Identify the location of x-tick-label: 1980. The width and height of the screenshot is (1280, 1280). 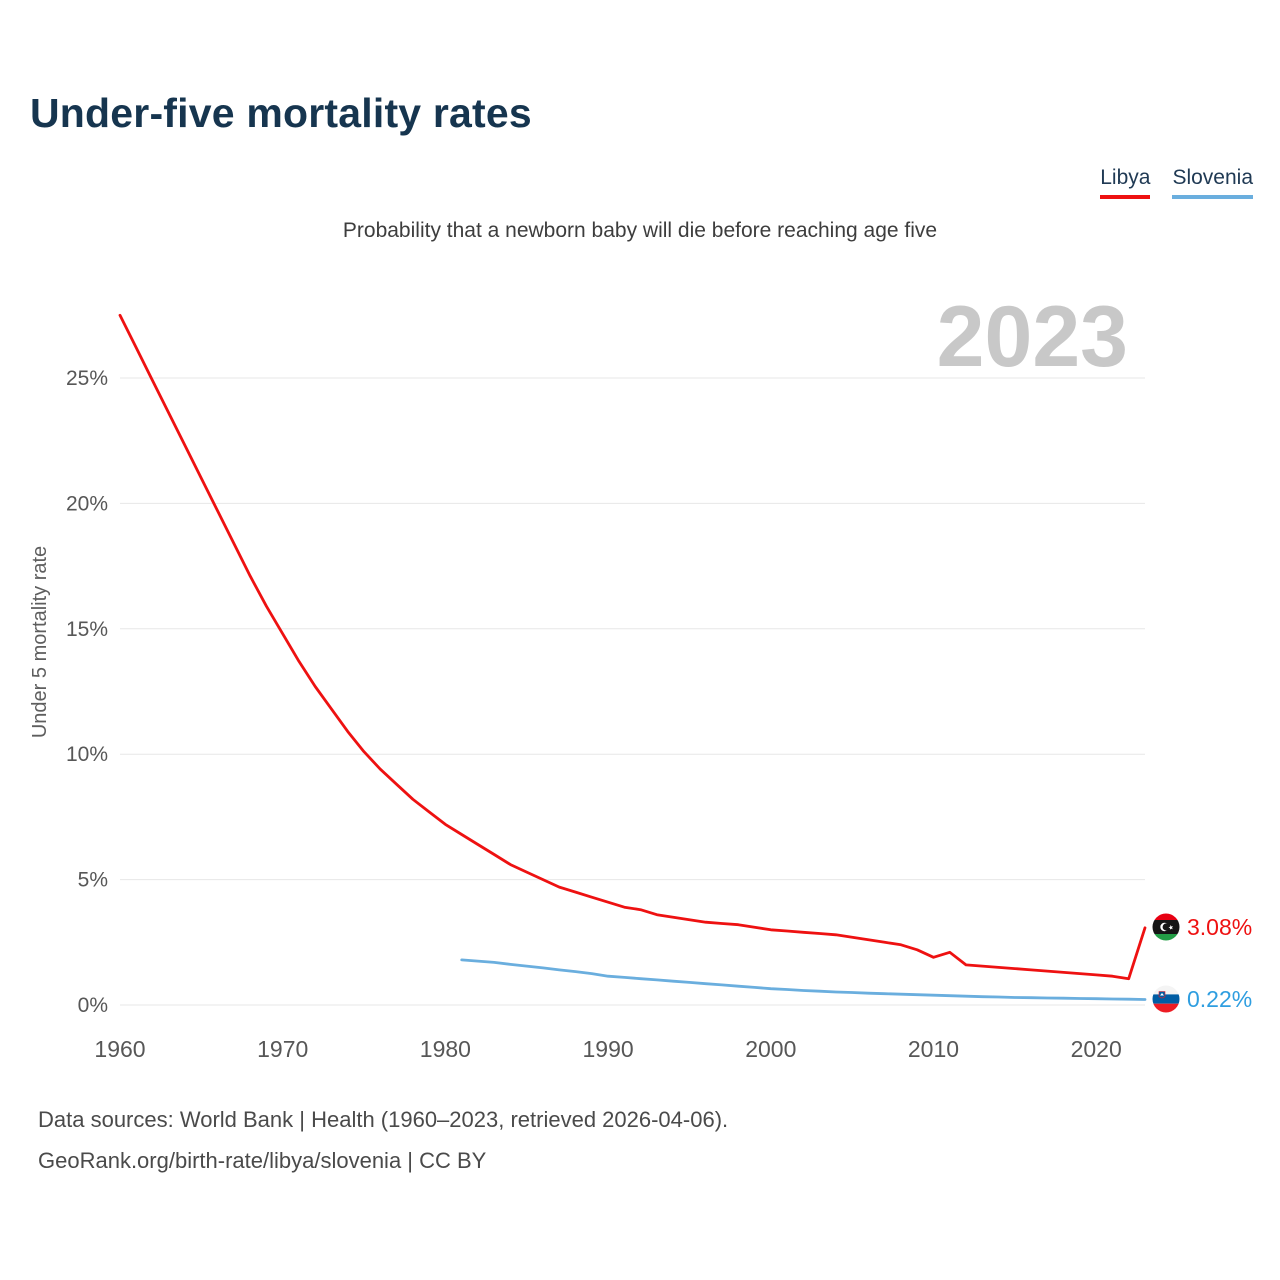
(445, 1049).